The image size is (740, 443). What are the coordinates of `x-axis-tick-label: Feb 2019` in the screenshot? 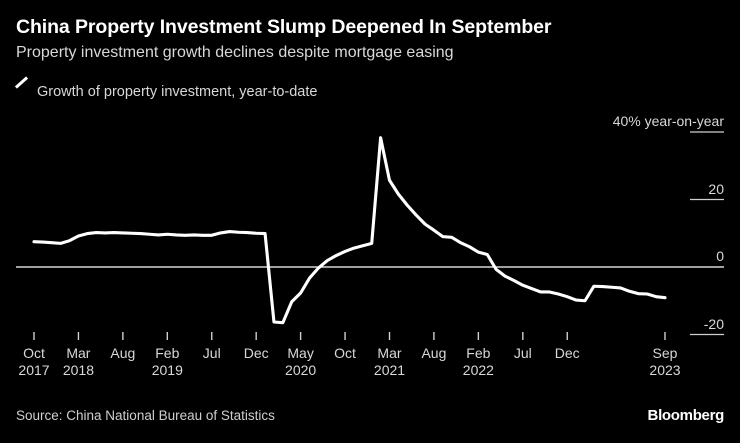 It's located at (167, 361).